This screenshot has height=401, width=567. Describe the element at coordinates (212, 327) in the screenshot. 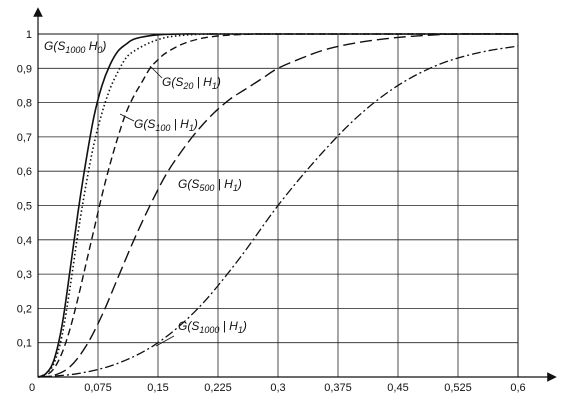

I see `curve-label-5: G(S1000 | H1)` at that location.